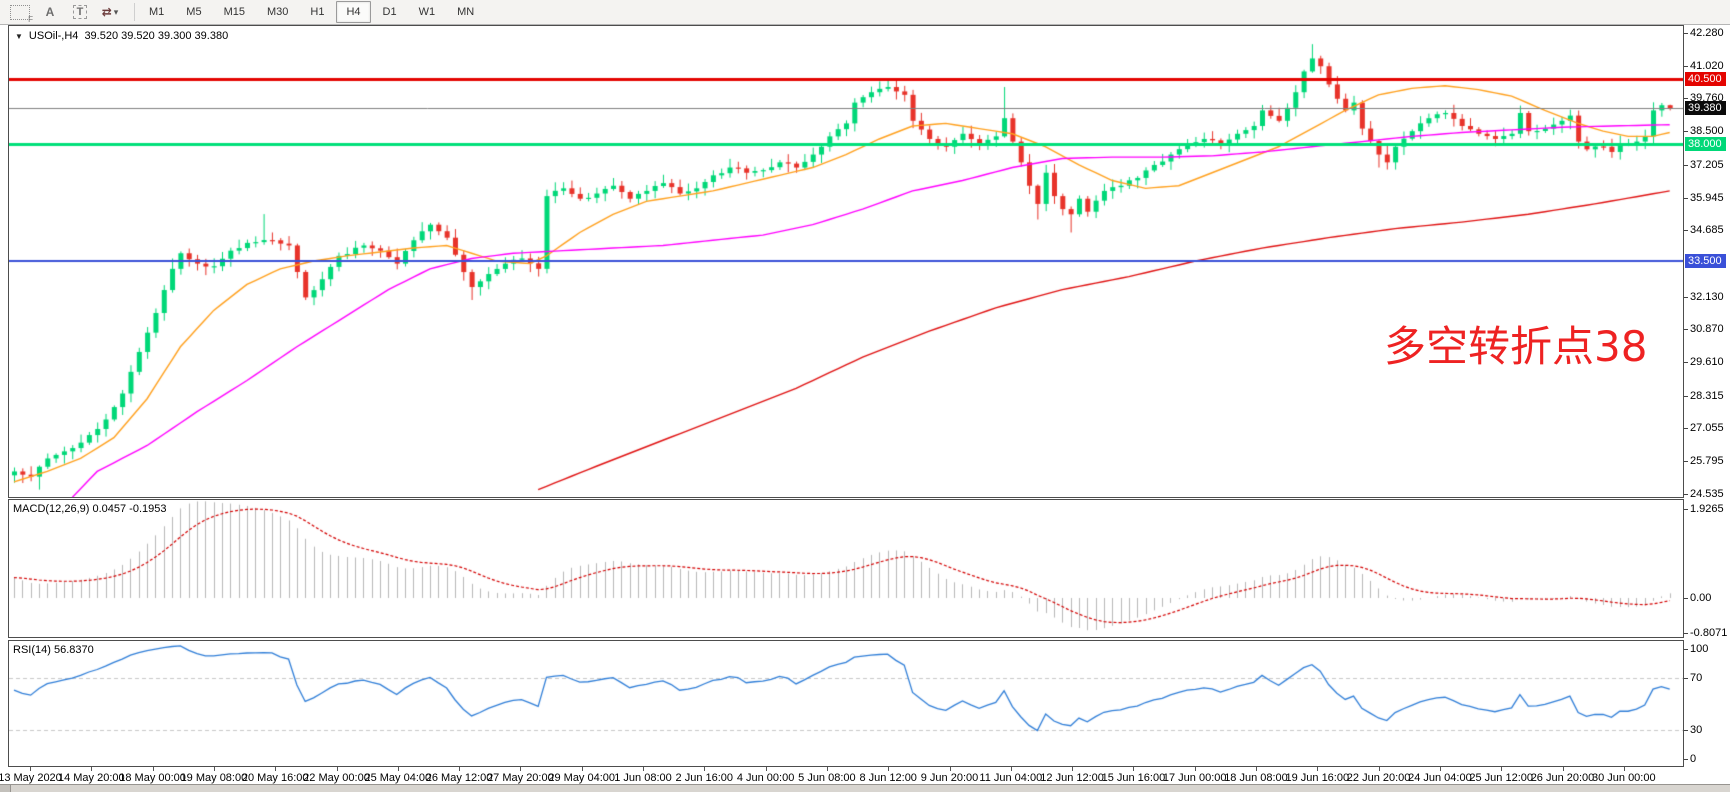 This screenshot has height=792, width=1730. Describe the element at coordinates (1378, 778) in the screenshot. I see `time-label: 22 Jun 20:00` at that location.